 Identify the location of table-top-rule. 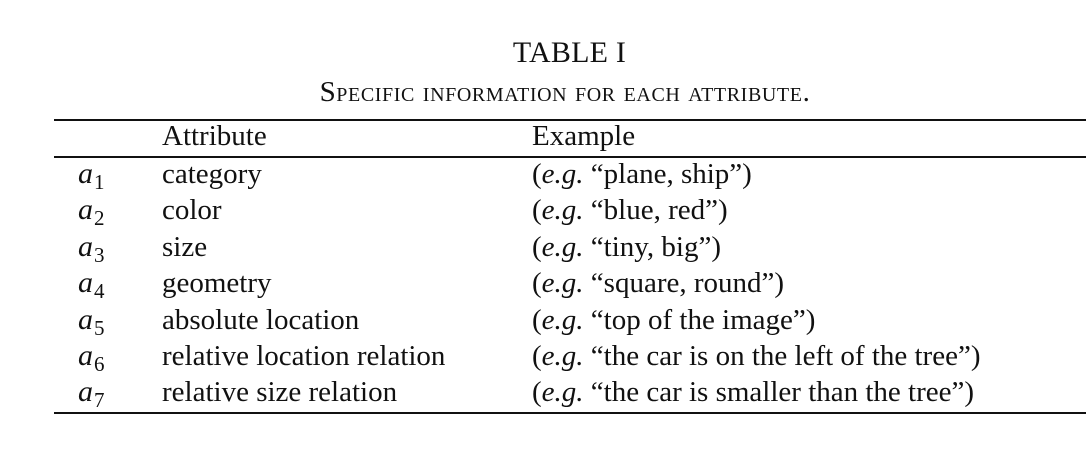
(570, 120).